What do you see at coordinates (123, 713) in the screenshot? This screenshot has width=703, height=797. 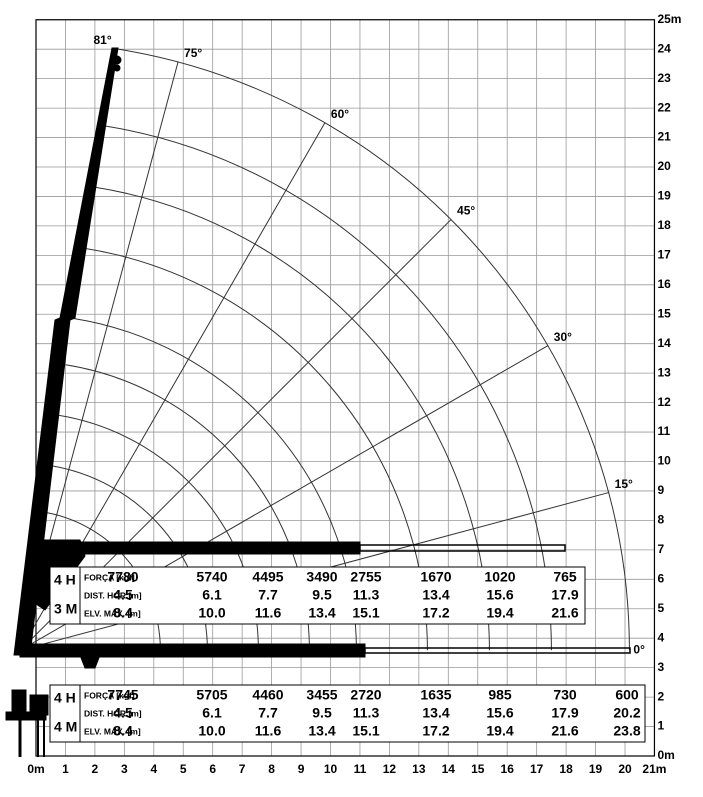 I see `table-value: 4.5` at bounding box center [123, 713].